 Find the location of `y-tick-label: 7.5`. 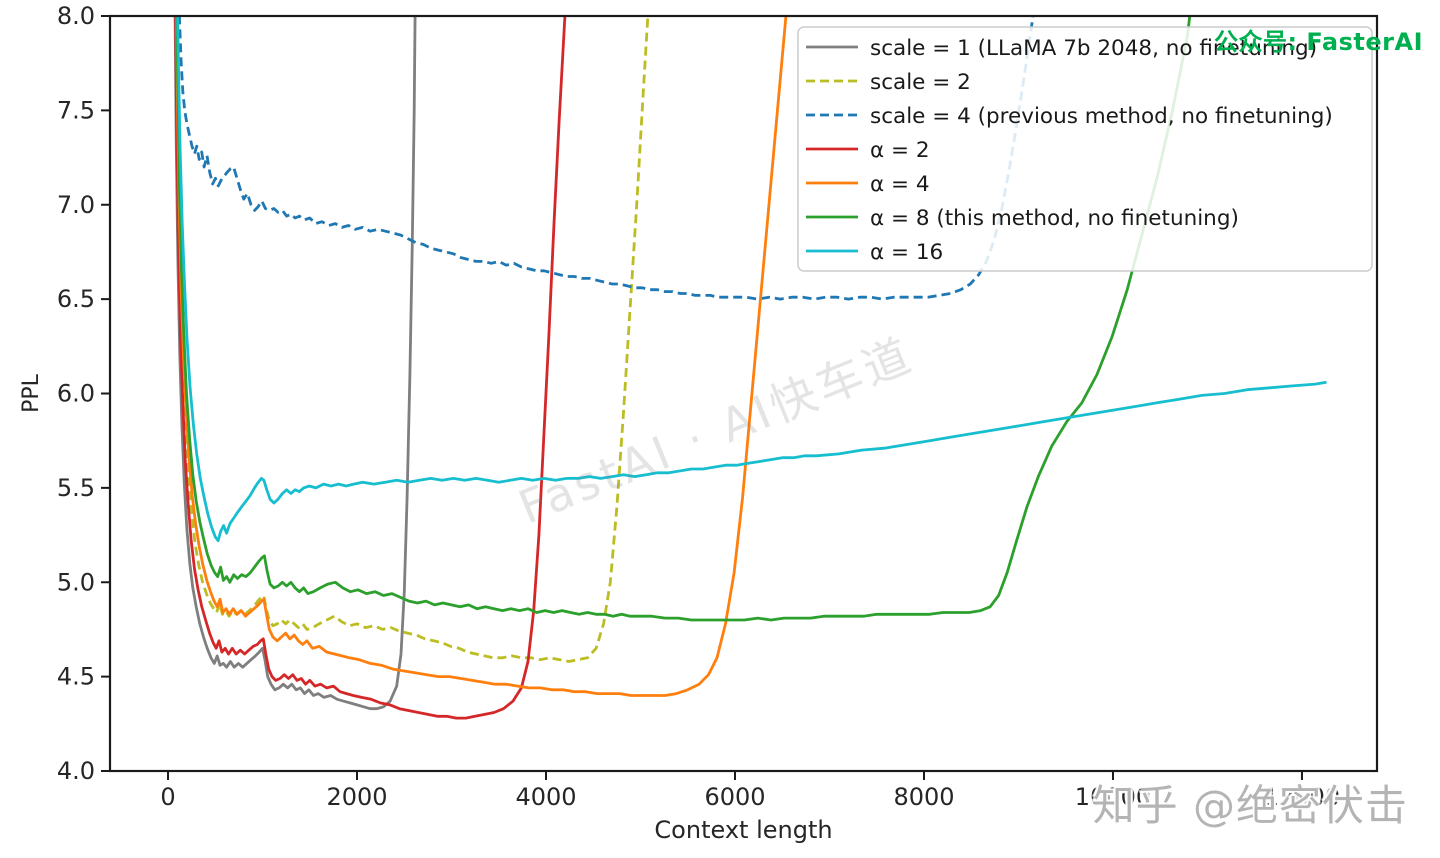

y-tick-label: 7.5 is located at coordinates (76, 110).